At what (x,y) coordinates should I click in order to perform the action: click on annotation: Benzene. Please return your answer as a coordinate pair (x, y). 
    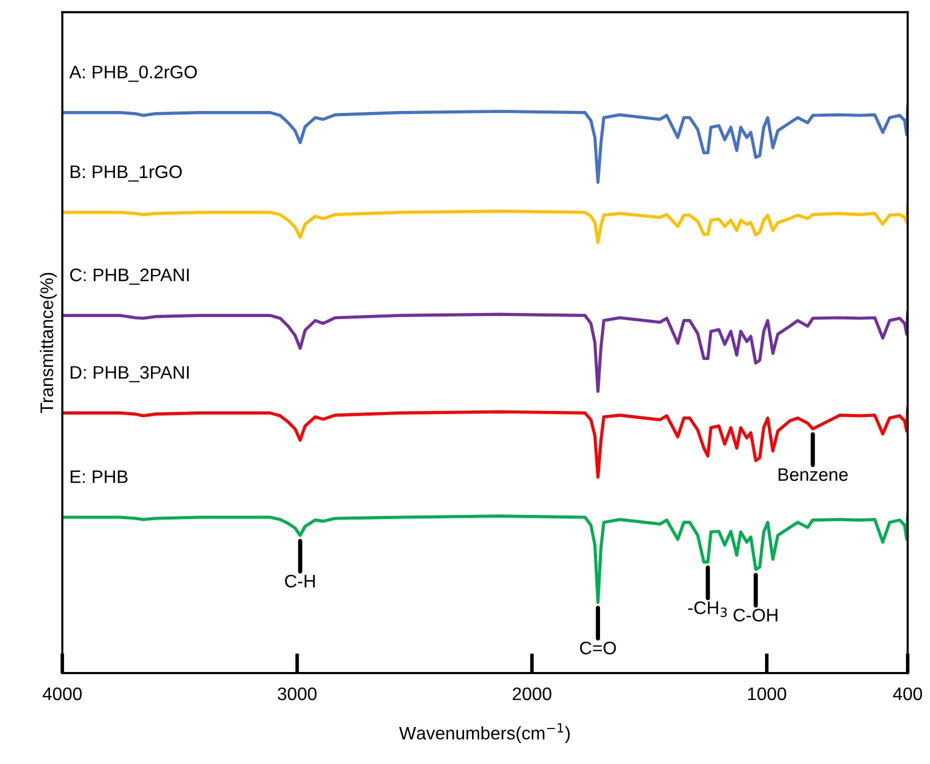
    Looking at the image, I should click on (813, 474).